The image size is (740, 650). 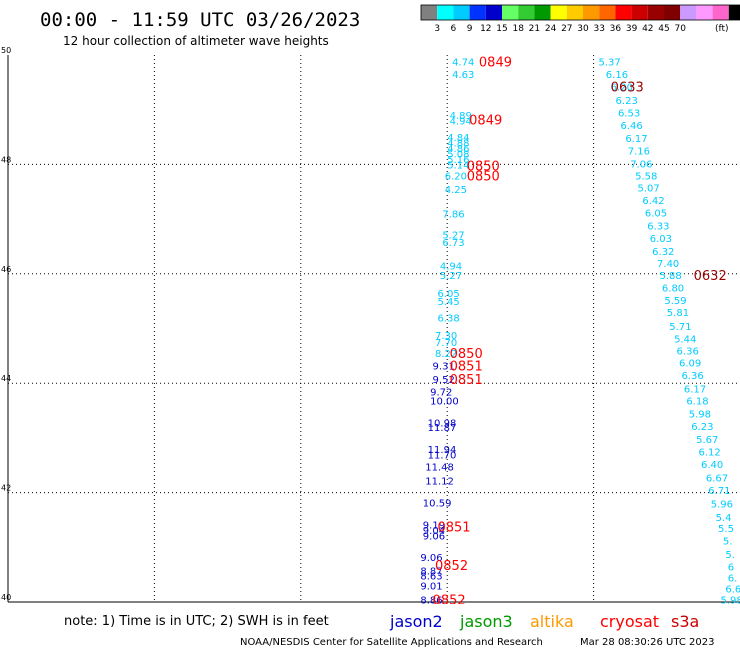 What do you see at coordinates (6, 50) in the screenshot?
I see `y-tick-label: 50` at bounding box center [6, 50].